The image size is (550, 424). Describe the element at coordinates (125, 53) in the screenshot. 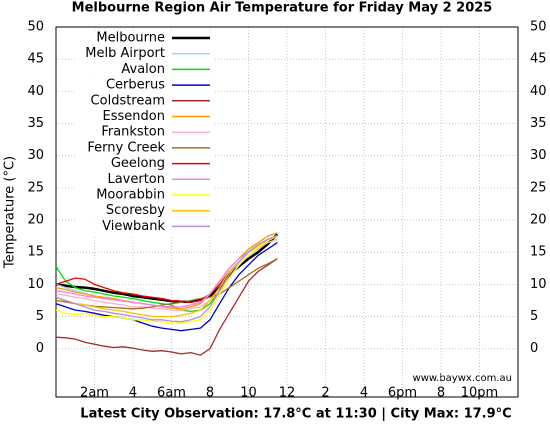

I see `legend-label: Melb Airport` at that location.